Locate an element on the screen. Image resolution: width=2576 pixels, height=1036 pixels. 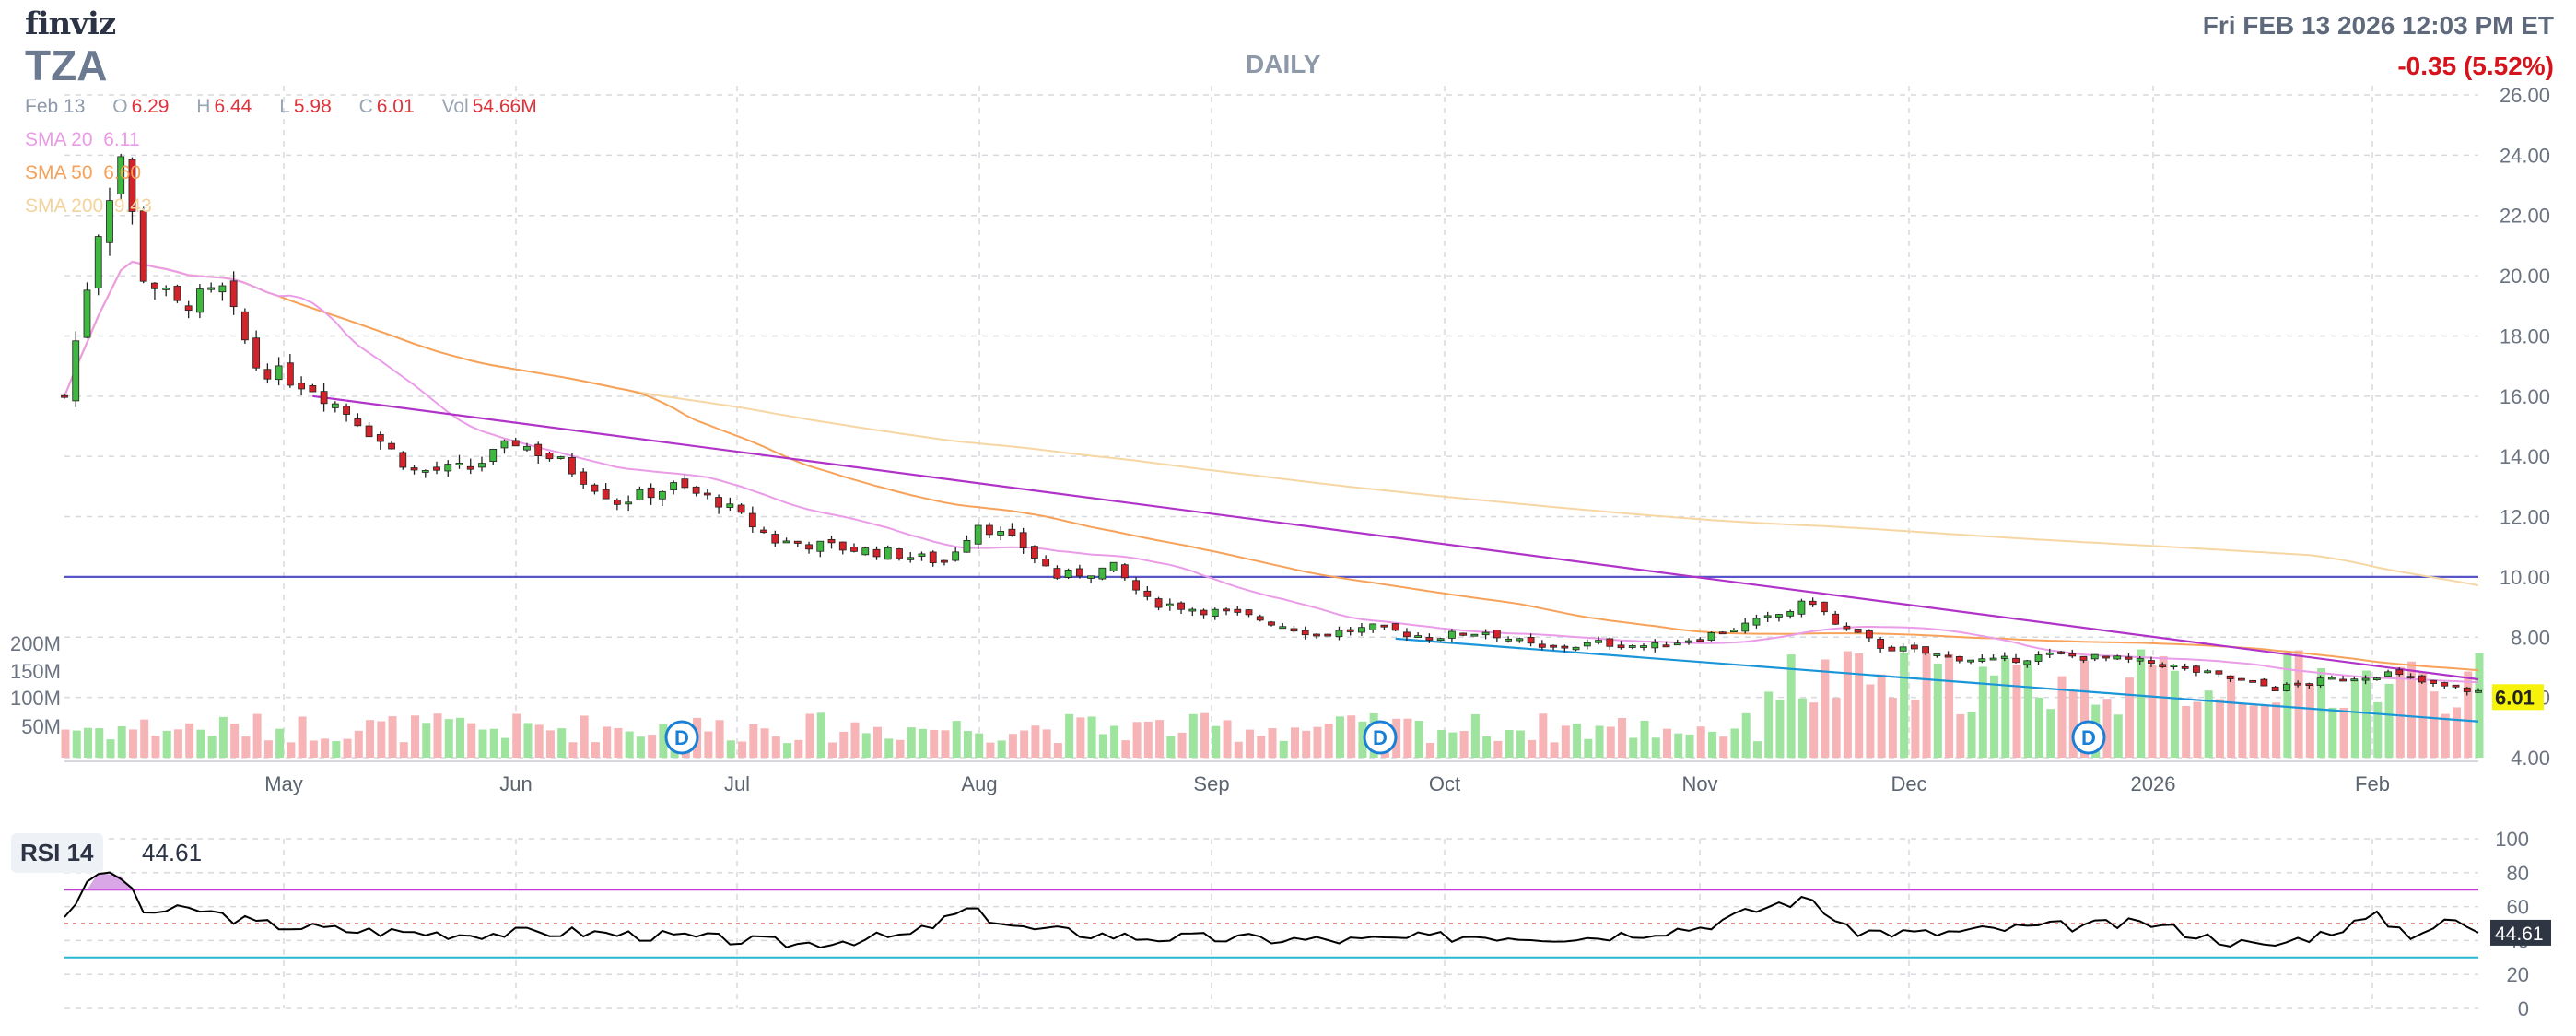
rsi-label: RSI 14 is located at coordinates (57, 853).